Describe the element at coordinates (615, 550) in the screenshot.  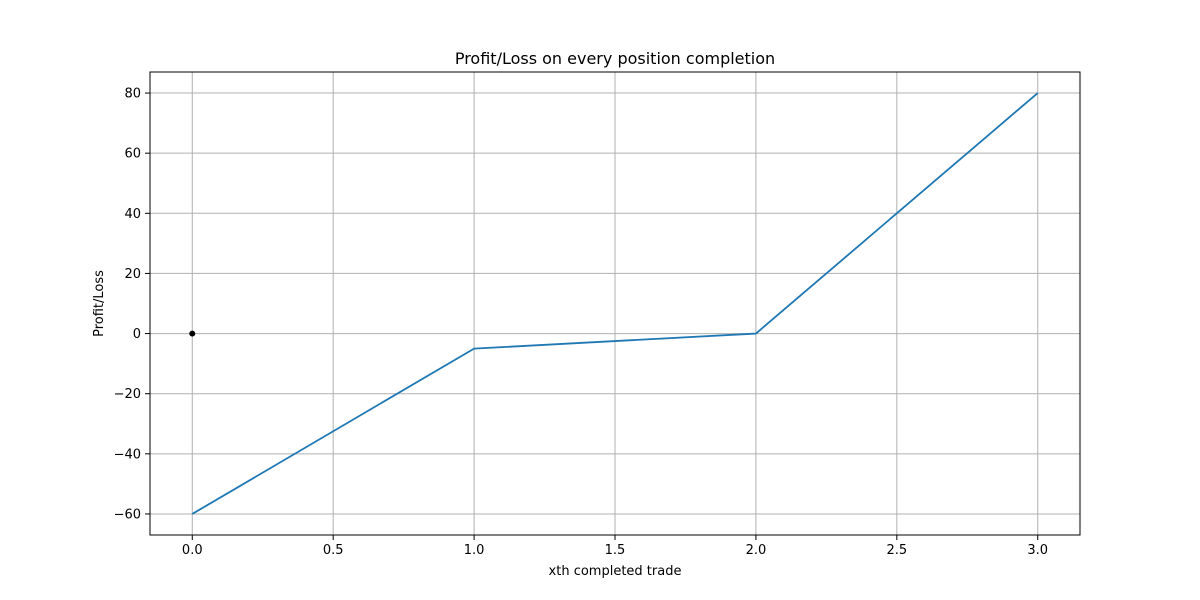
I see `x-tick-label: 1.5` at that location.